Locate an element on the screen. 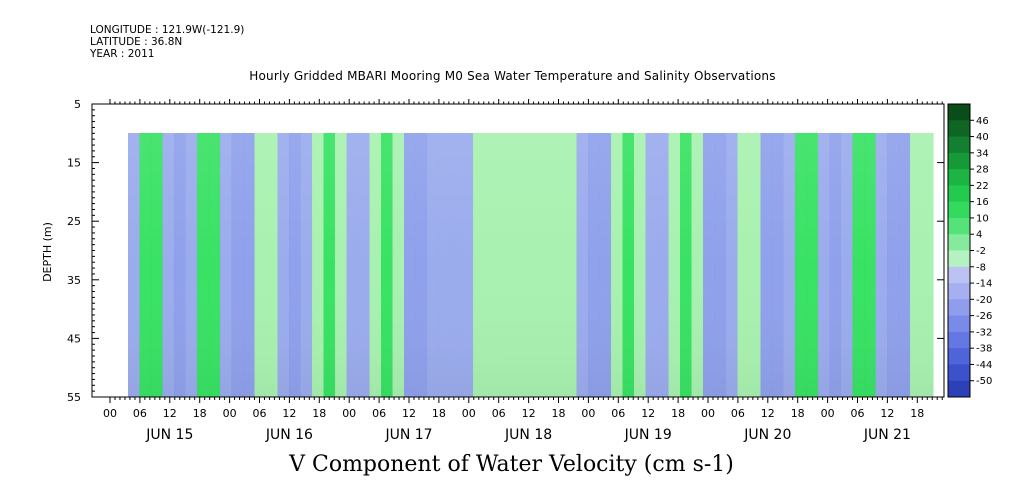  colorbar-label: -32 is located at coordinates (984, 332).